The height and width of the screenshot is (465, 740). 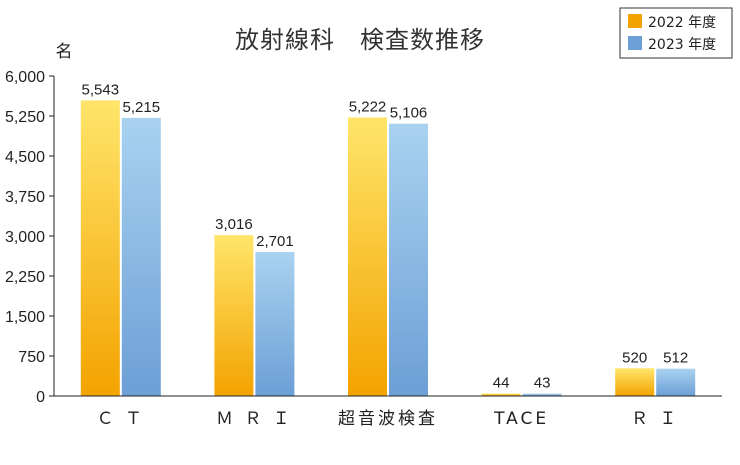 What do you see at coordinates (655, 419) in the screenshot?
I see `category-label: Ｒ Ｉ` at bounding box center [655, 419].